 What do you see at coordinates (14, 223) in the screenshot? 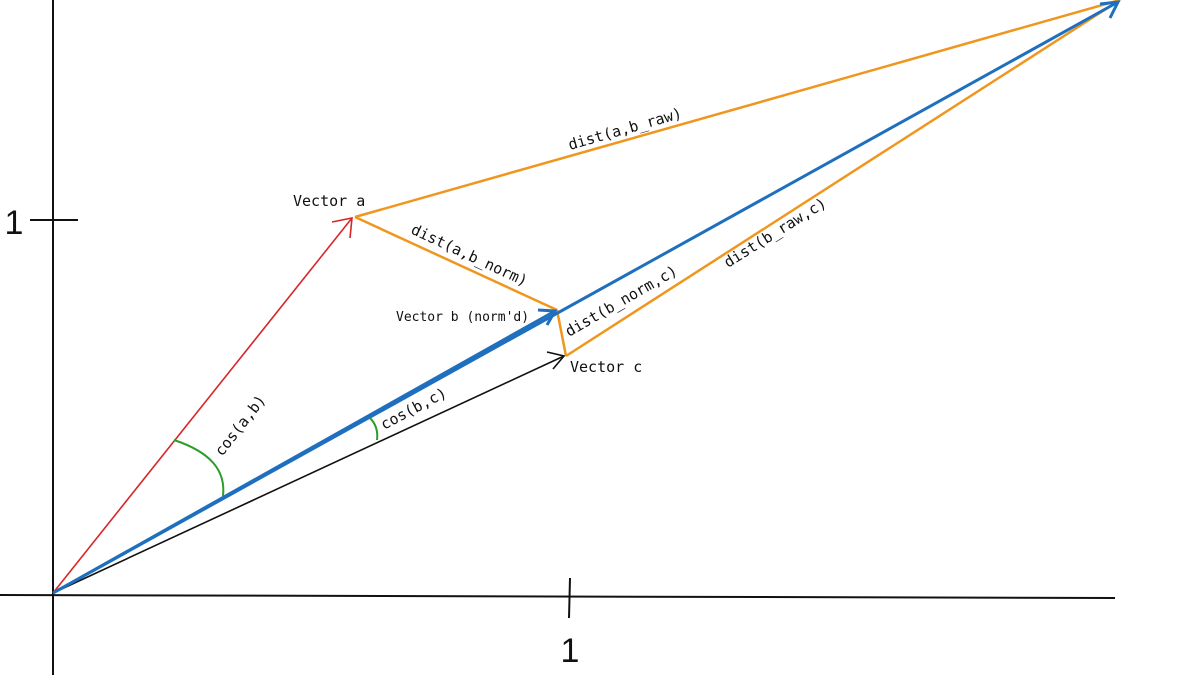
I see `y-tick-label: 1` at bounding box center [14, 223].